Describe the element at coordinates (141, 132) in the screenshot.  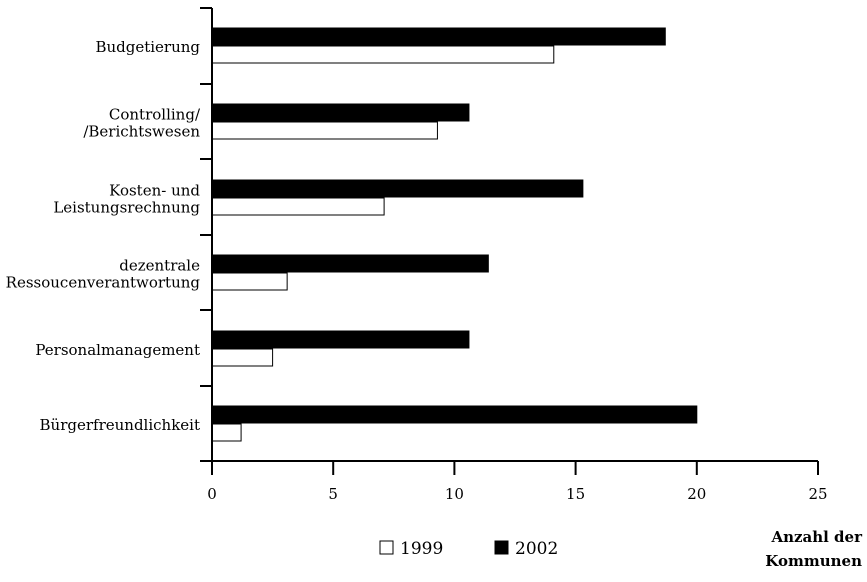
I see `category-label-1-1: /Berichtswesen` at that location.